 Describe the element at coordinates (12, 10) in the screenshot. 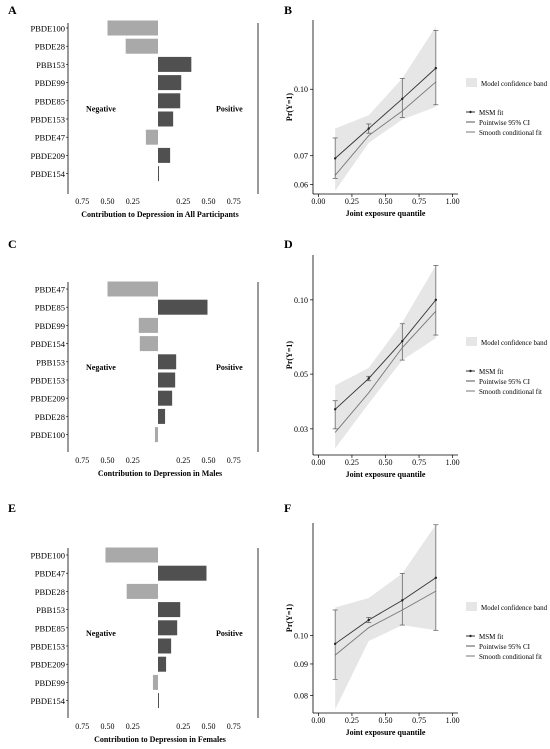

I see `panel-letter-a: A` at that location.